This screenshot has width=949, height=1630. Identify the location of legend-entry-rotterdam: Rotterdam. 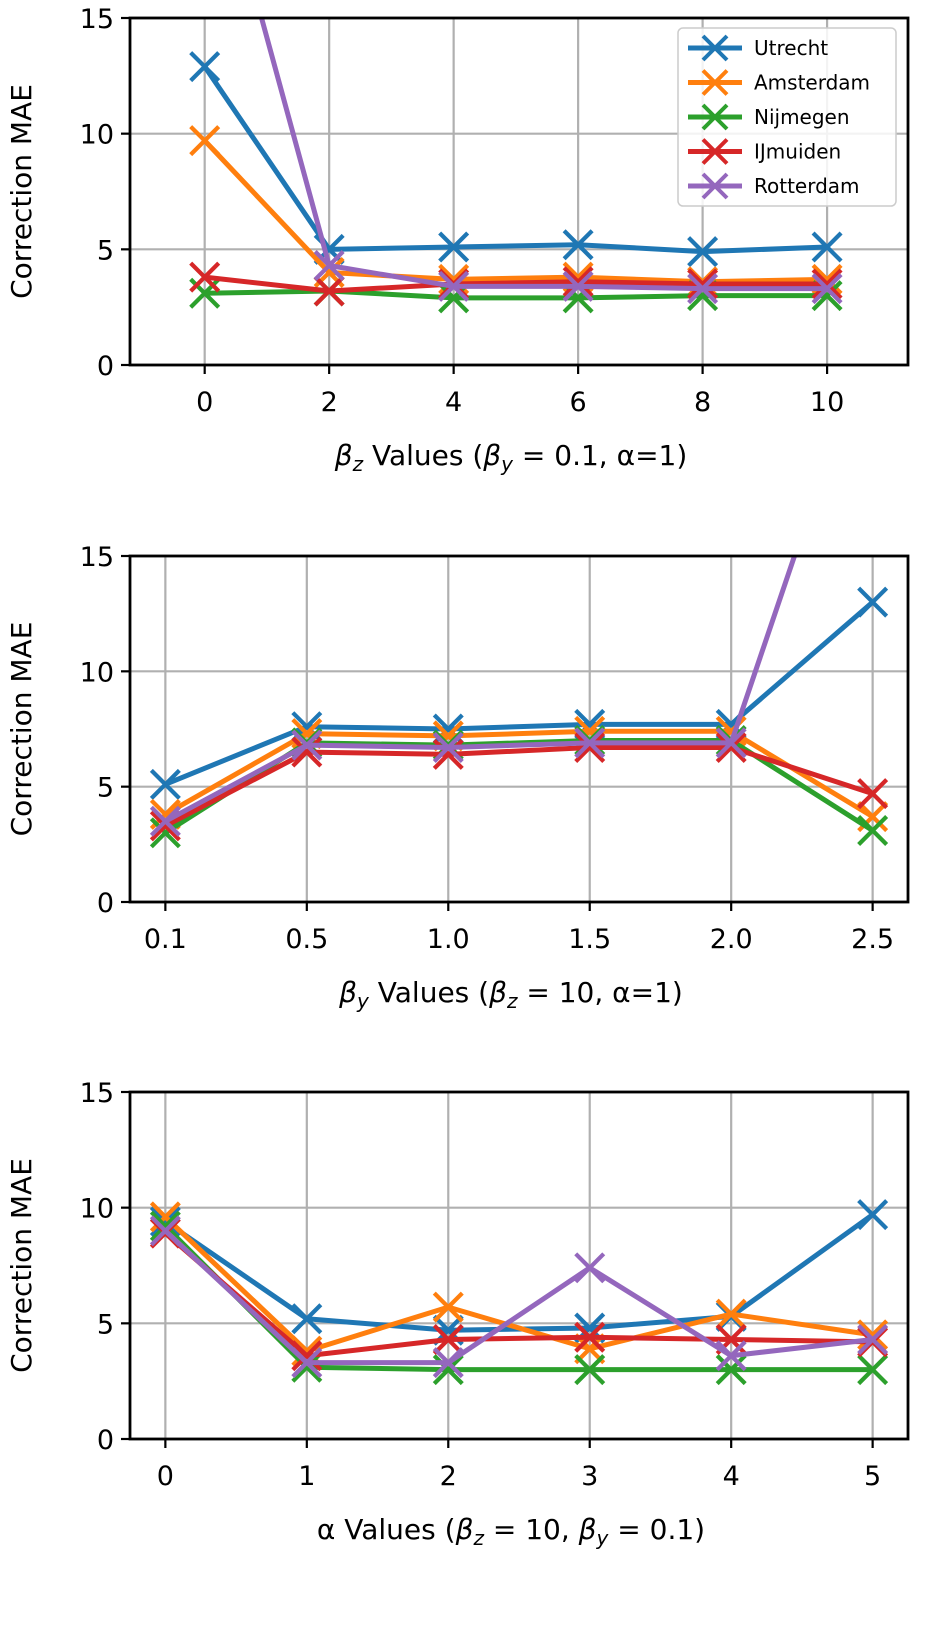
(774, 186).